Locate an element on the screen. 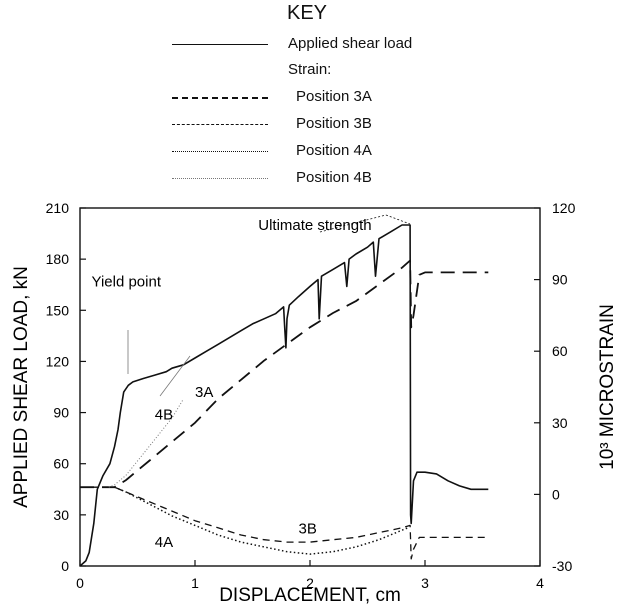 The image size is (626, 609). left-y-tick-label: 0 is located at coordinates (65, 566).